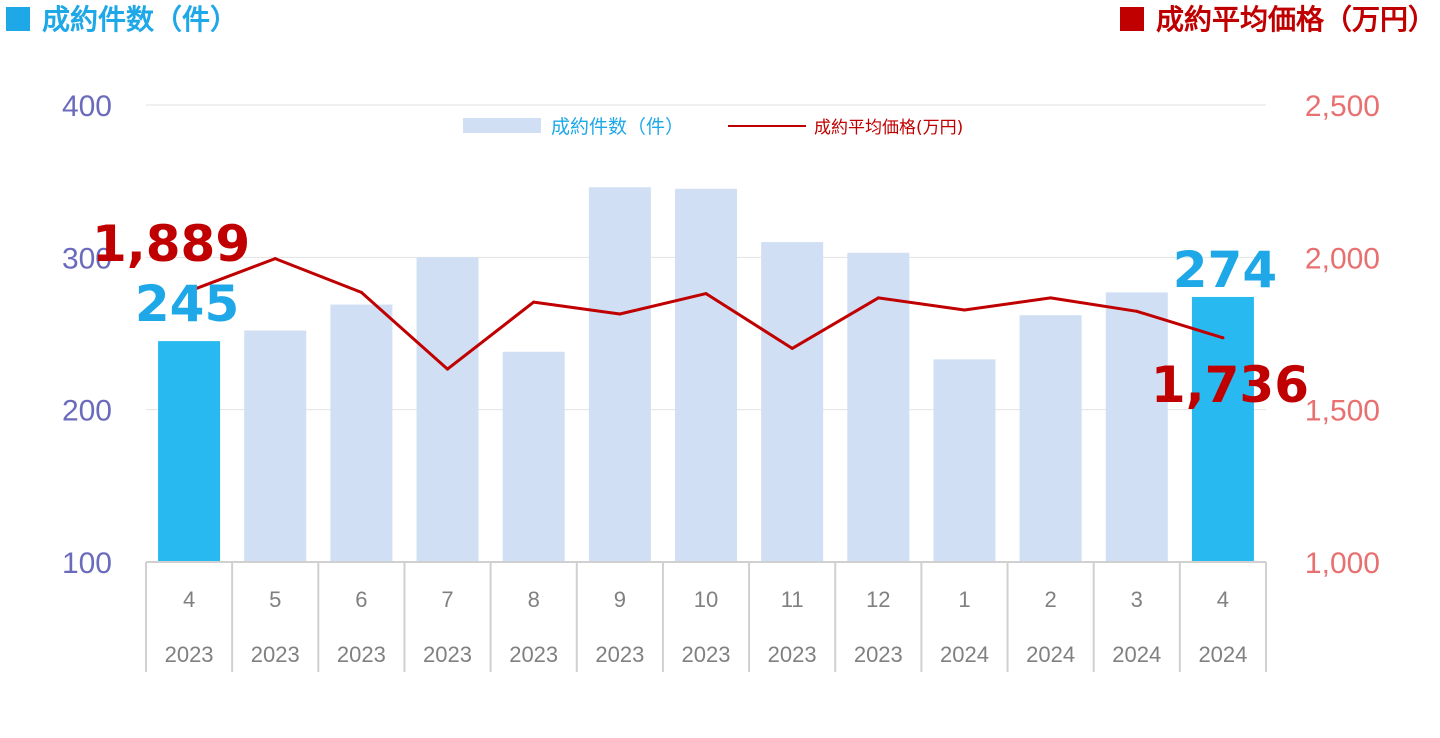 The image size is (1440, 738). What do you see at coordinates (617, 127) in the screenshot?
I see `legend-bar-label: 成約件数（件）` at bounding box center [617, 127].